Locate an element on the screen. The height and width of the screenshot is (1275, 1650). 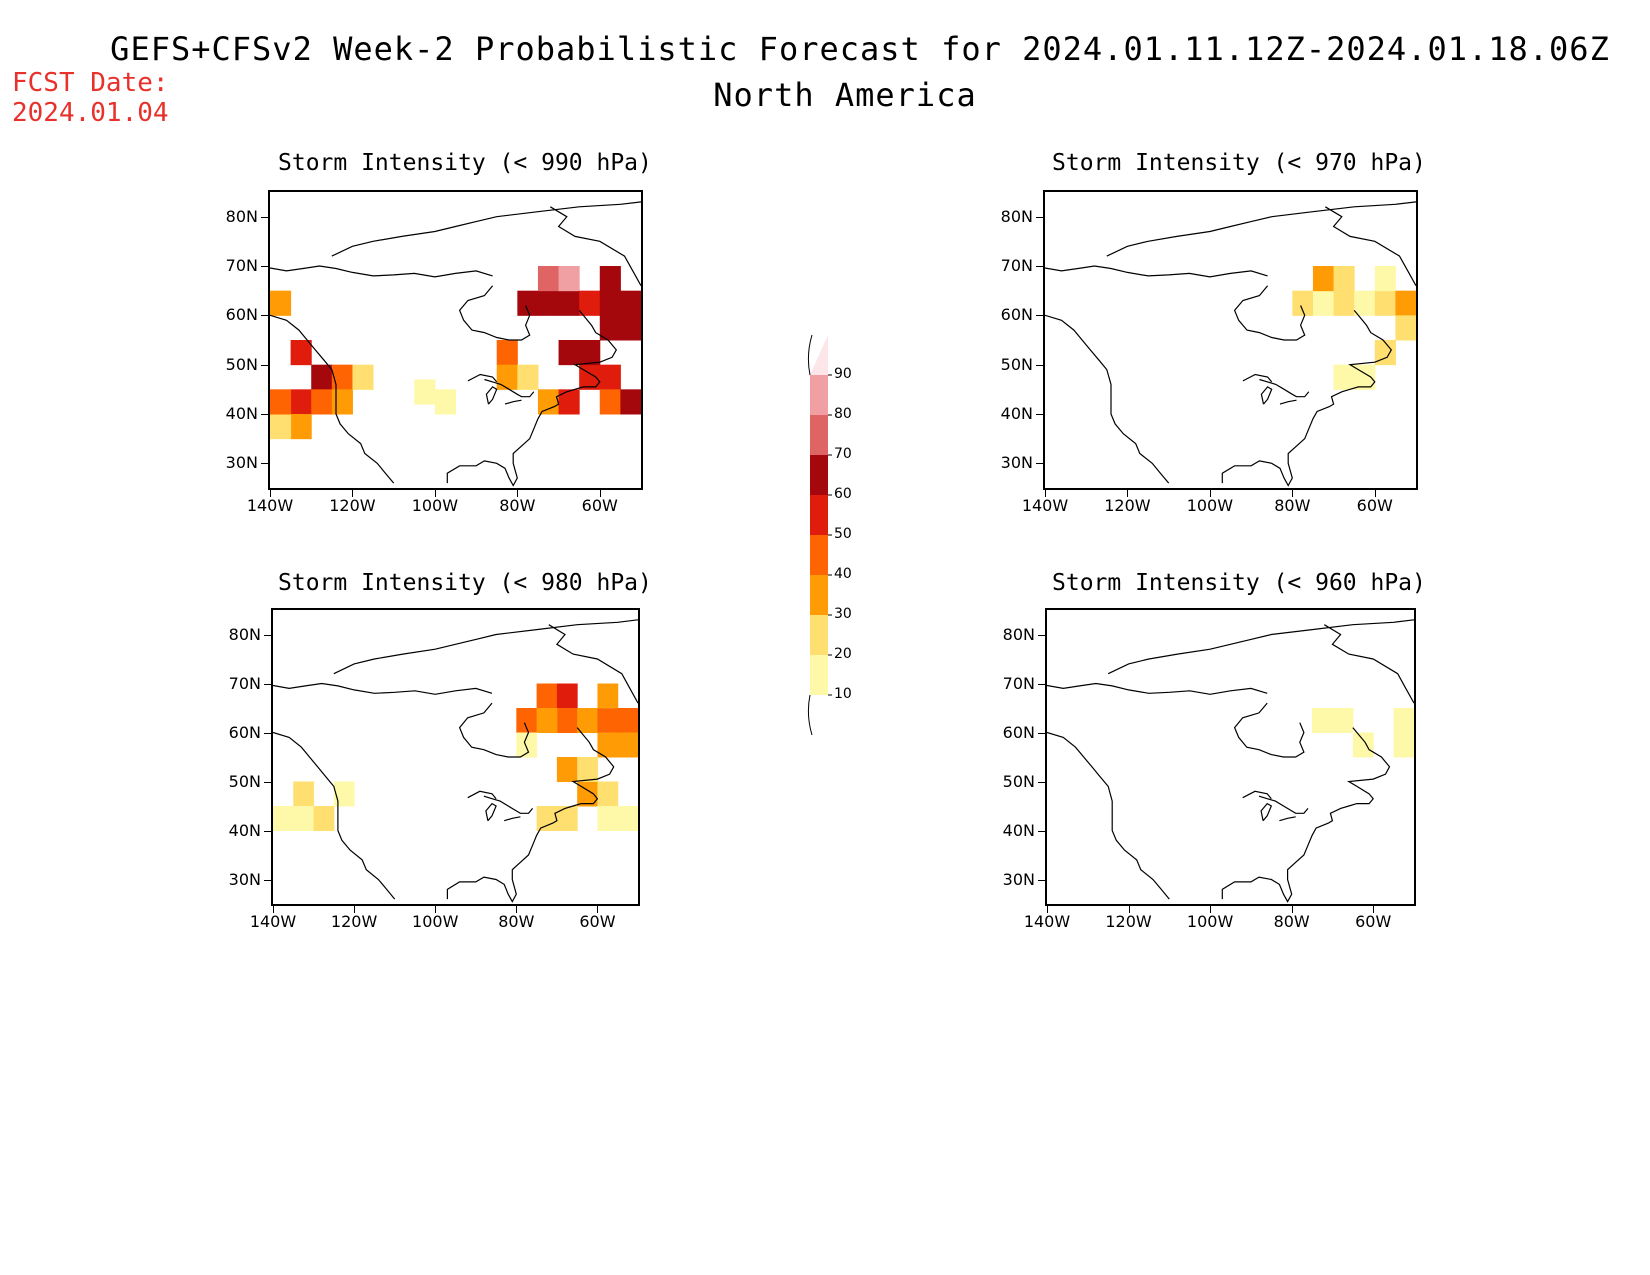
colorbar-label: 40 is located at coordinates (843, 574).